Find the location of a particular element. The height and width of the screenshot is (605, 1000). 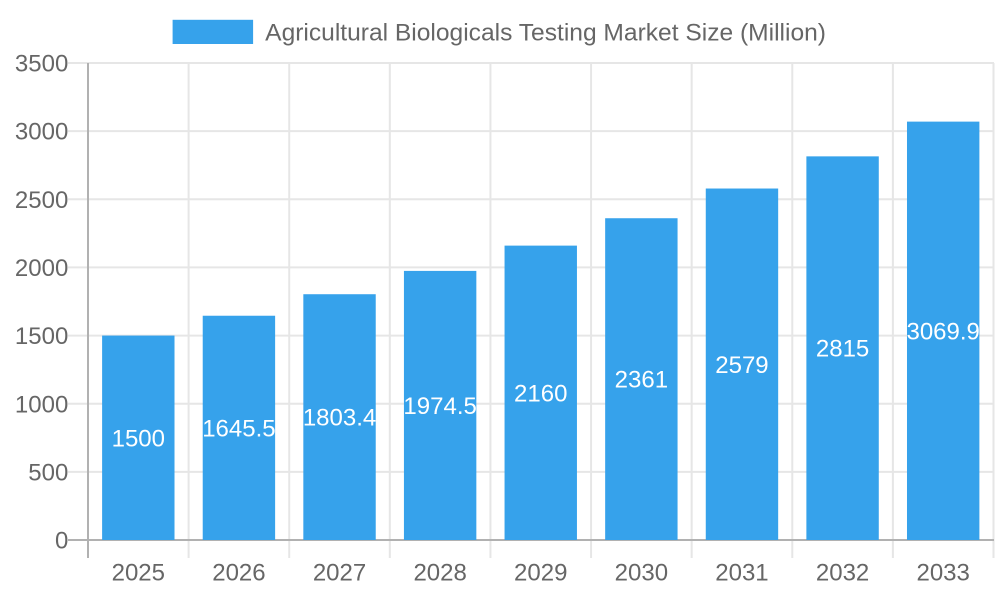

svg-text: 2025 is located at coordinates (138, 573).